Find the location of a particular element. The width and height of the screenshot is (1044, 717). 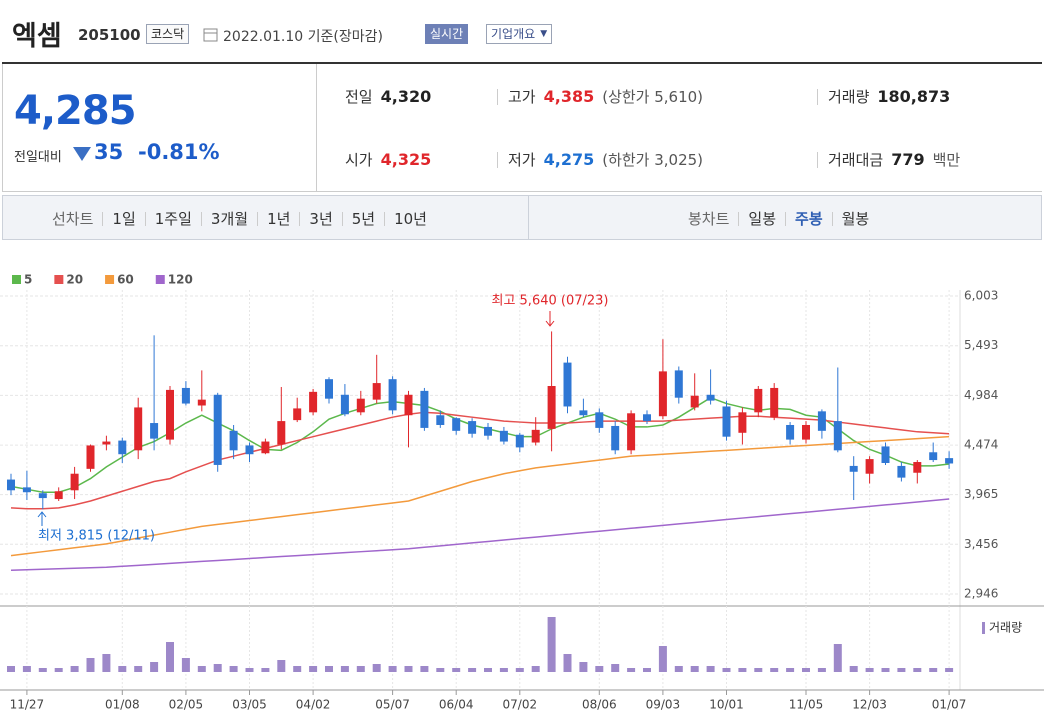

annotation: 최고 5,640 (07/23) is located at coordinates (549, 301).